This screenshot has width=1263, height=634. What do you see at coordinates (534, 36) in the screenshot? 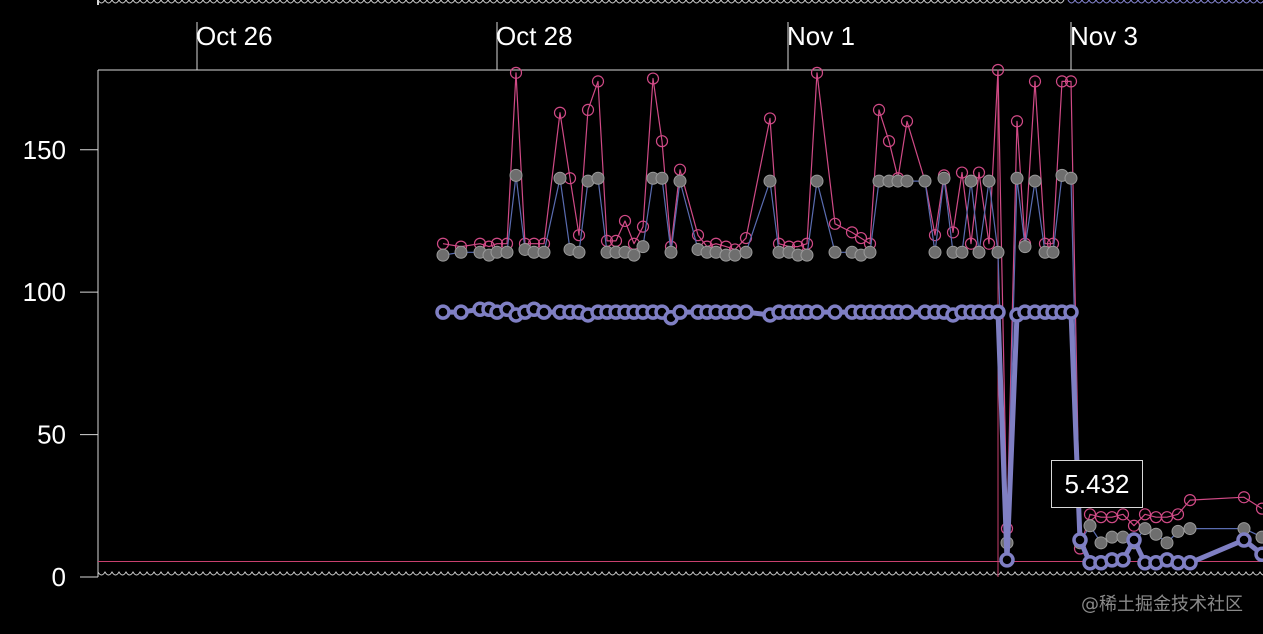
I see `x-tick-label: Oct 28` at bounding box center [534, 36].